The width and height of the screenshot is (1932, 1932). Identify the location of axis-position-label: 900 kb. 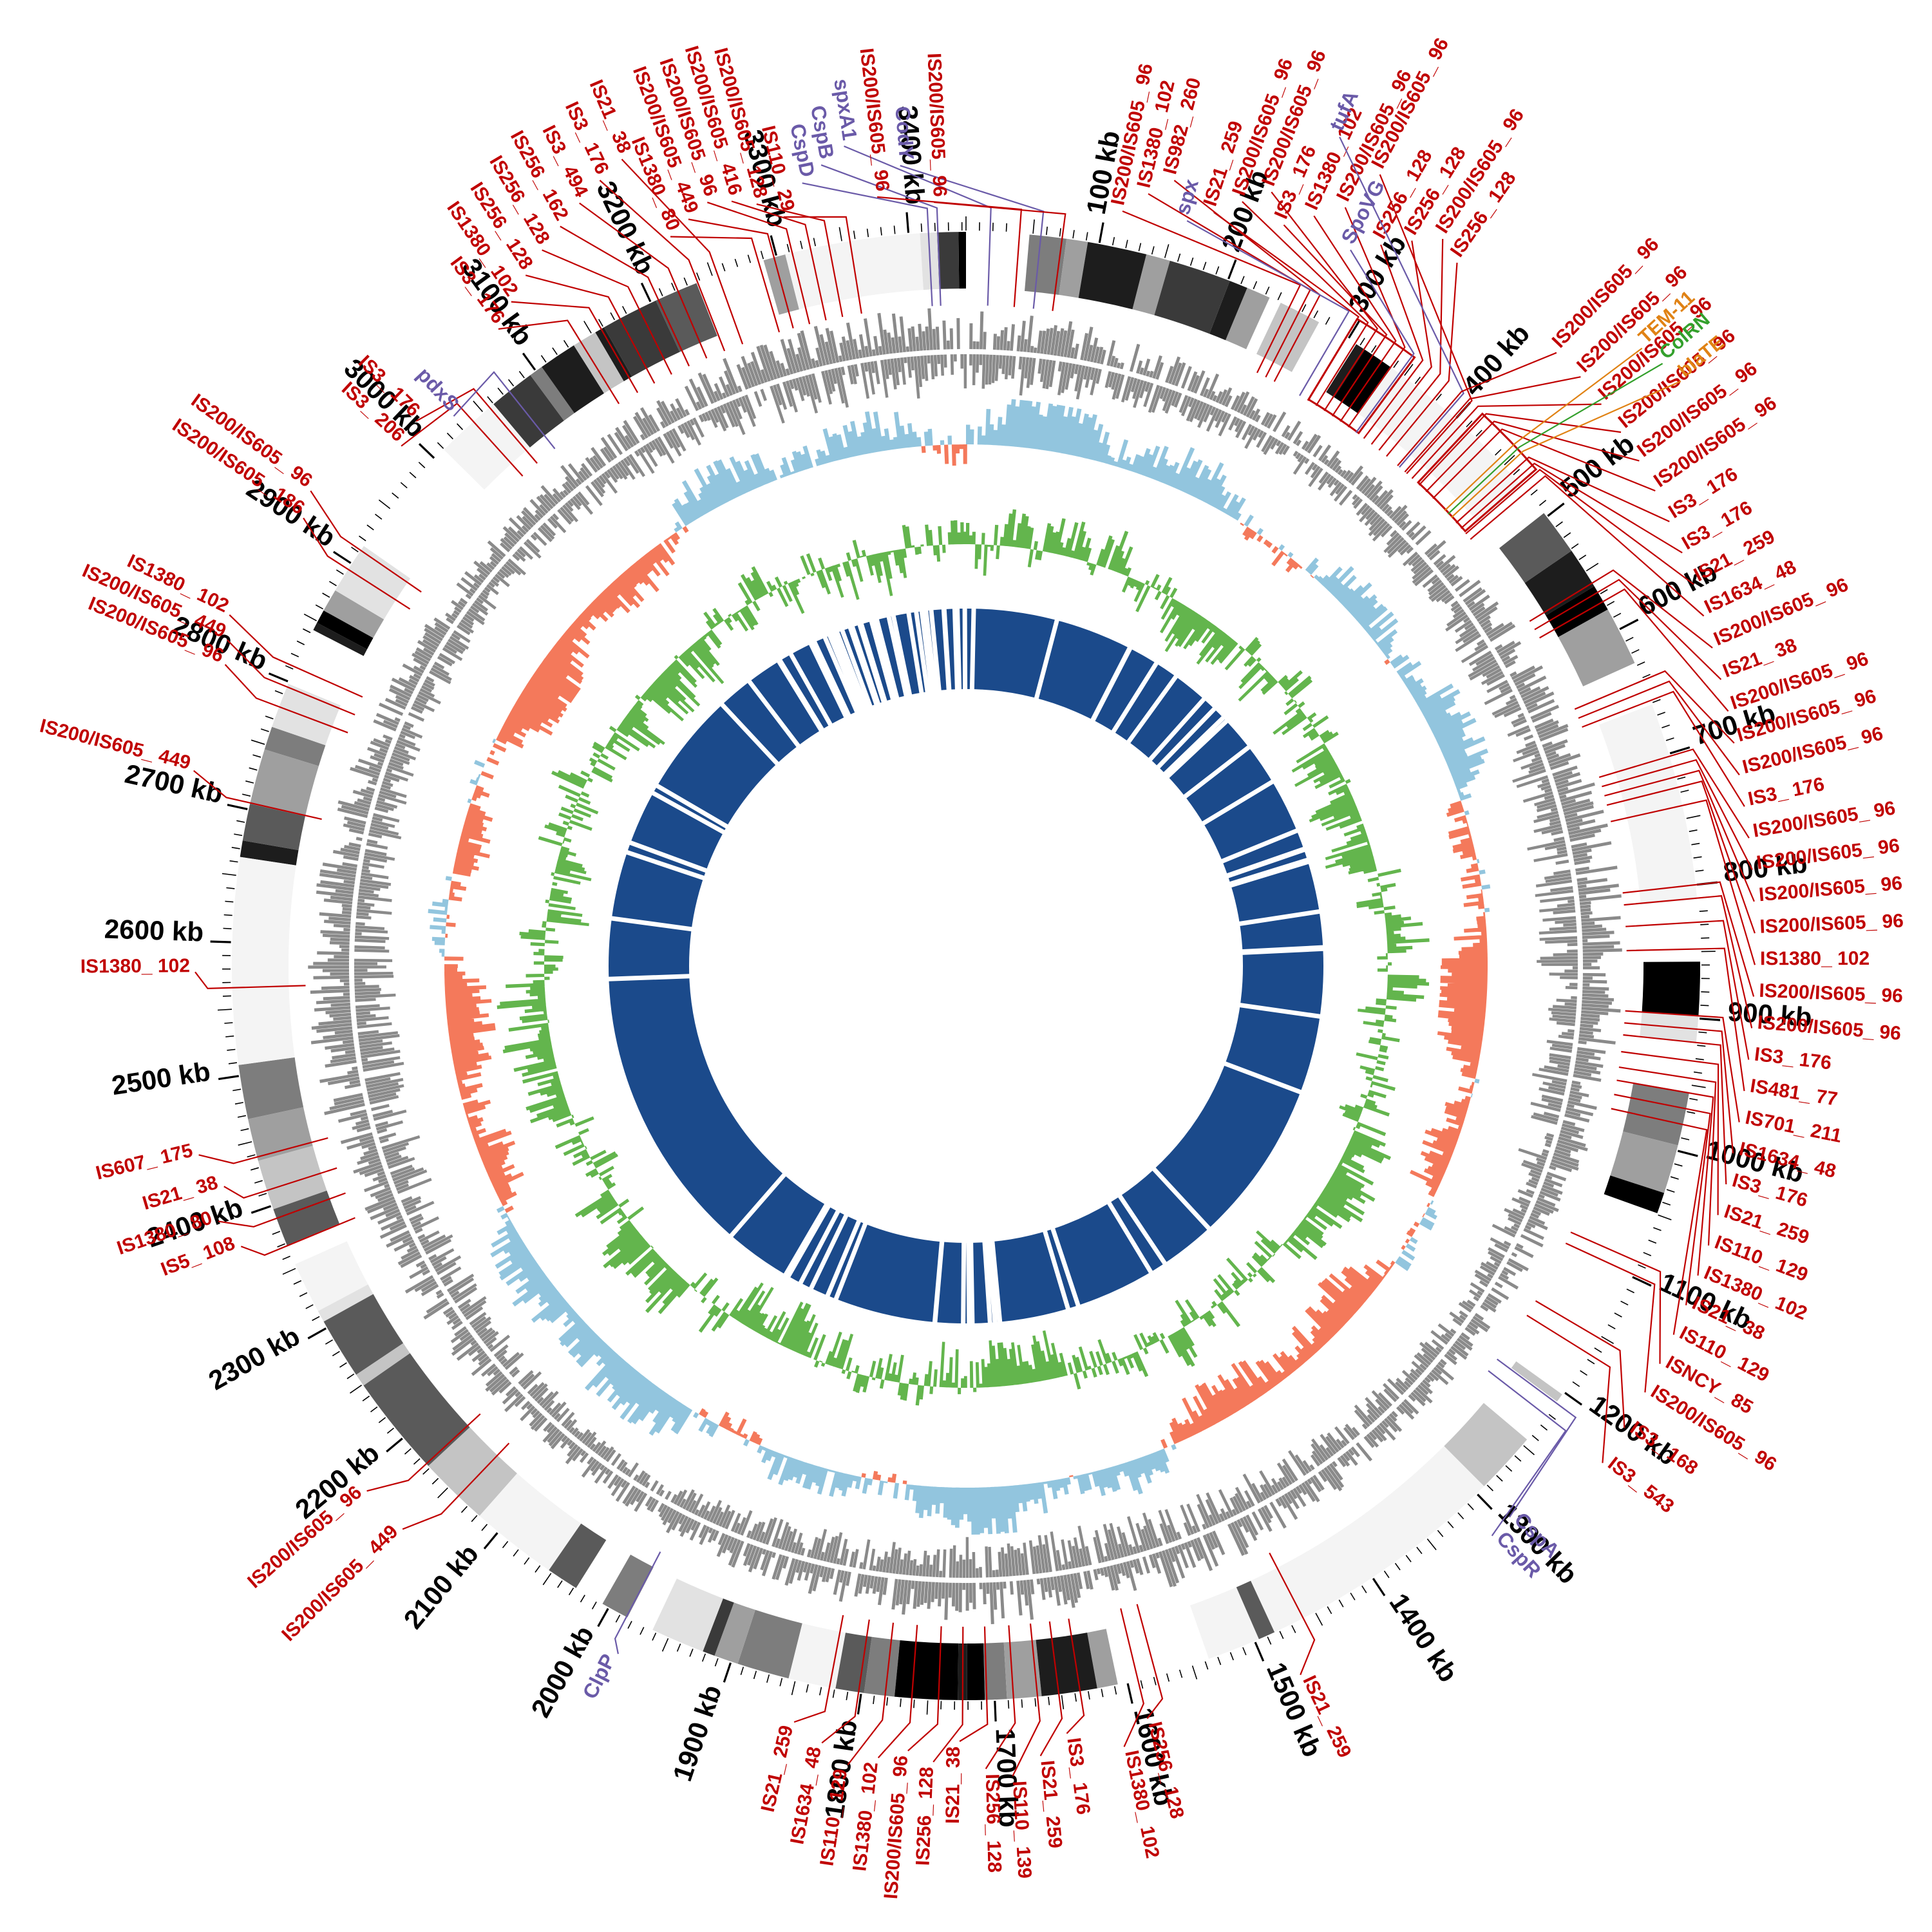
(1770, 1014).